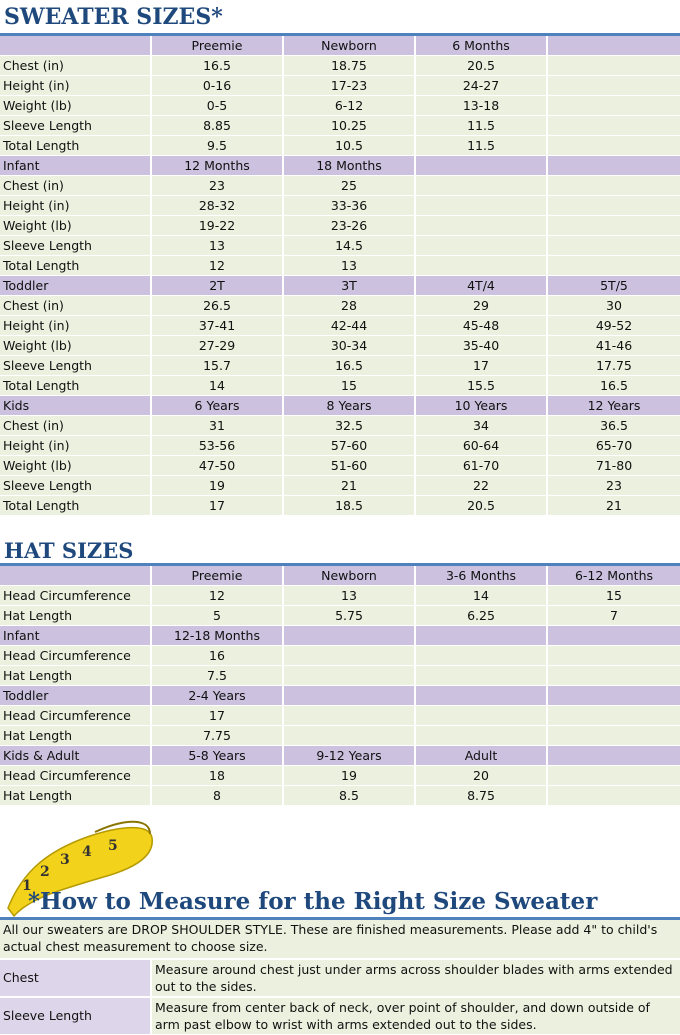 The width and height of the screenshot is (680, 1035). I want to click on table-cell: 23, so click(614, 485).